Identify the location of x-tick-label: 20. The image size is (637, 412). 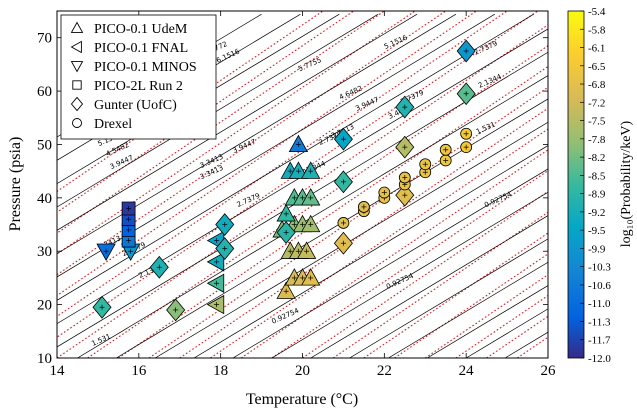
(302, 371).